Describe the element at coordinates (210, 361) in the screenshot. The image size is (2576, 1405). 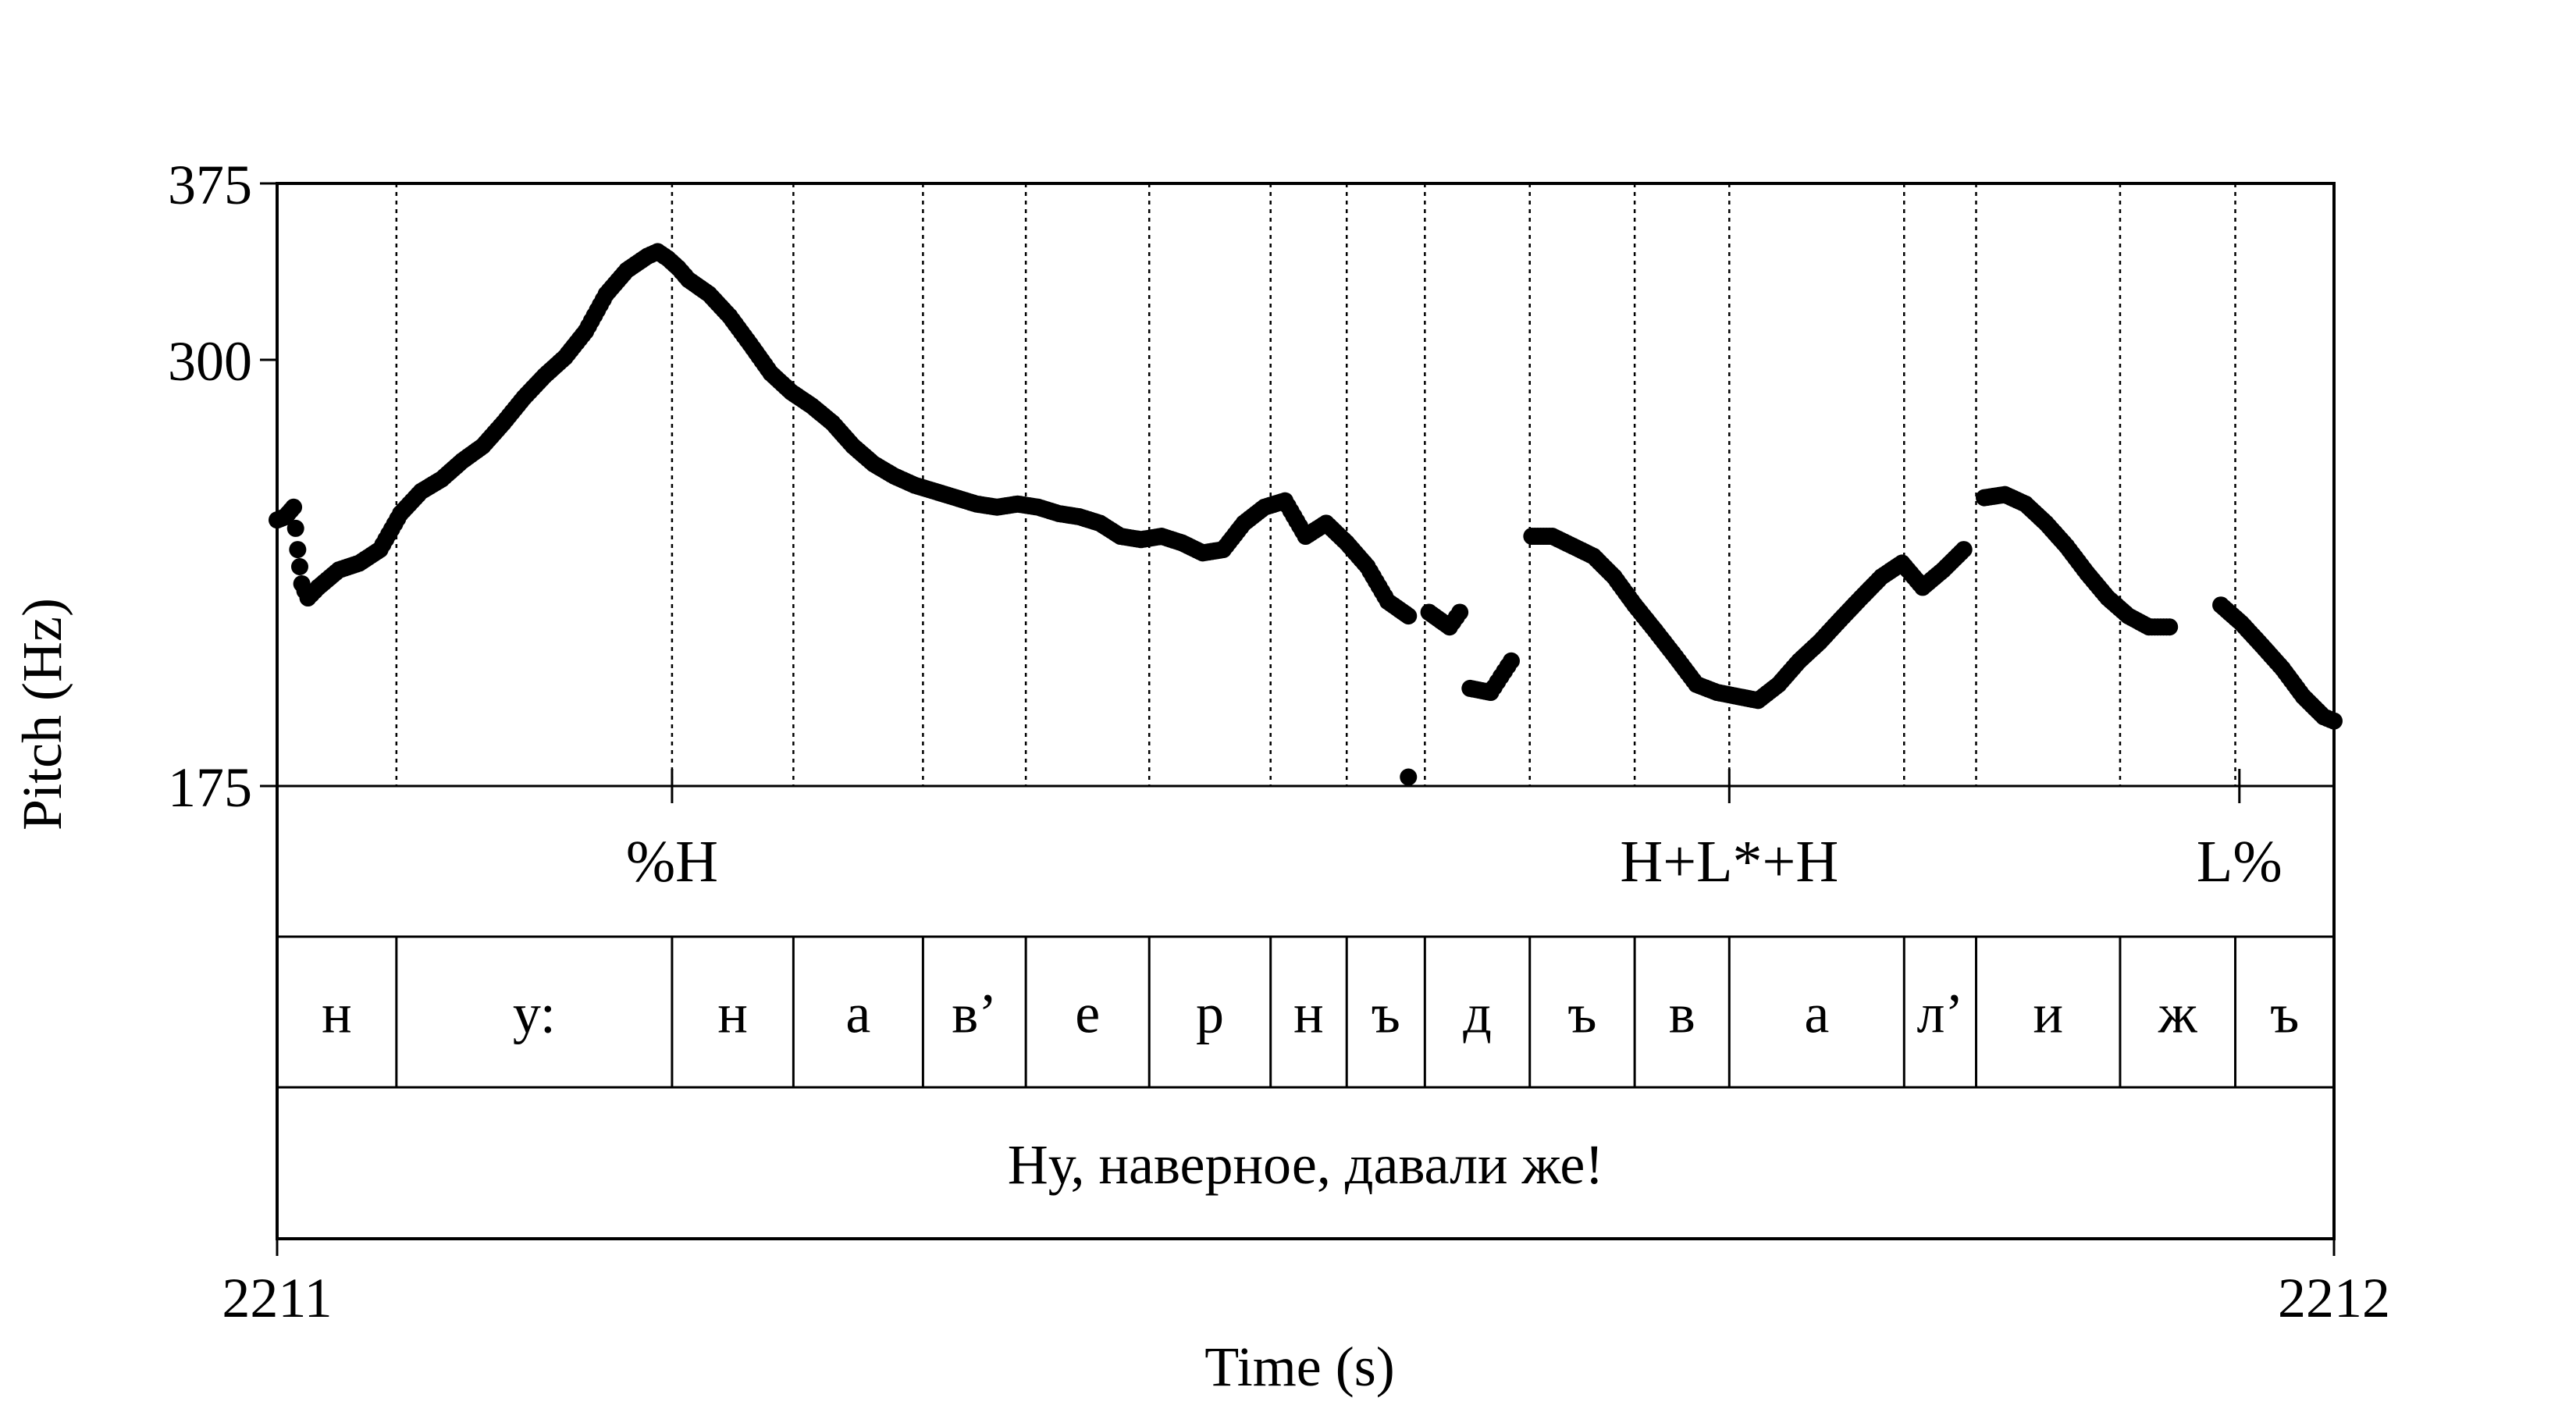
I see `y-tick-label: 300` at that location.